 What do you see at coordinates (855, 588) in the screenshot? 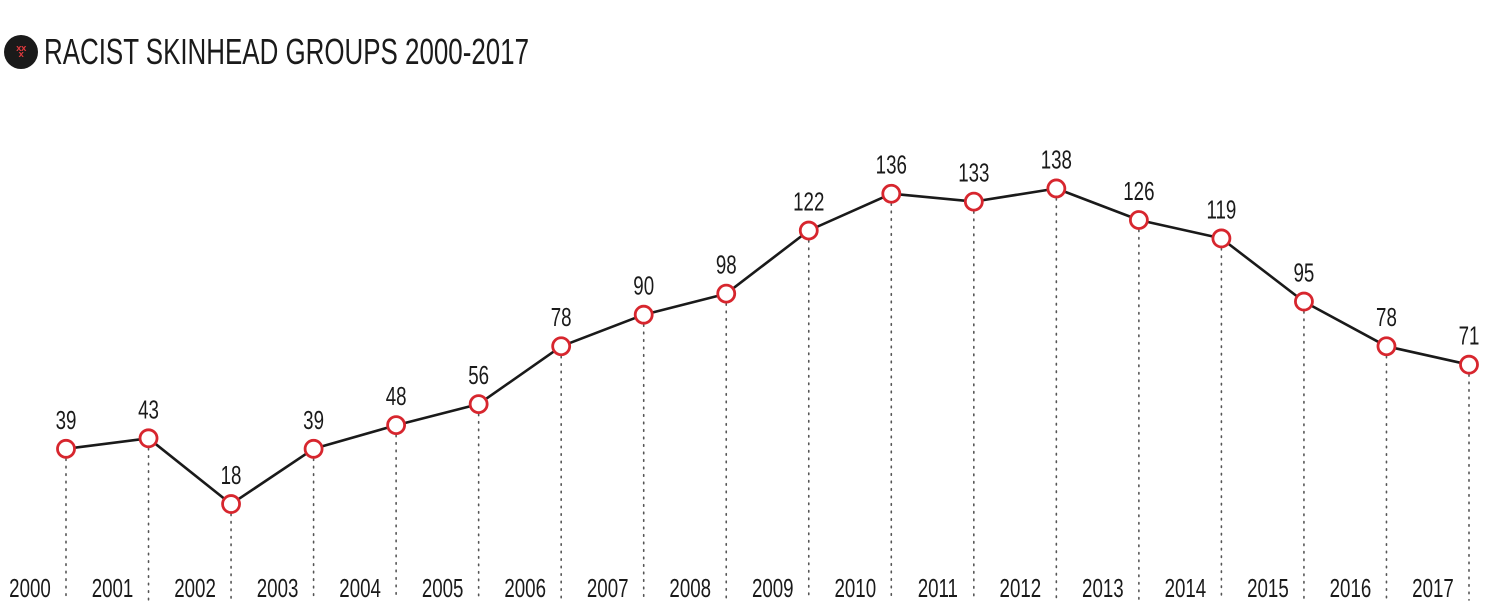
I see `x-tick-label-2010: 2010` at bounding box center [855, 588].